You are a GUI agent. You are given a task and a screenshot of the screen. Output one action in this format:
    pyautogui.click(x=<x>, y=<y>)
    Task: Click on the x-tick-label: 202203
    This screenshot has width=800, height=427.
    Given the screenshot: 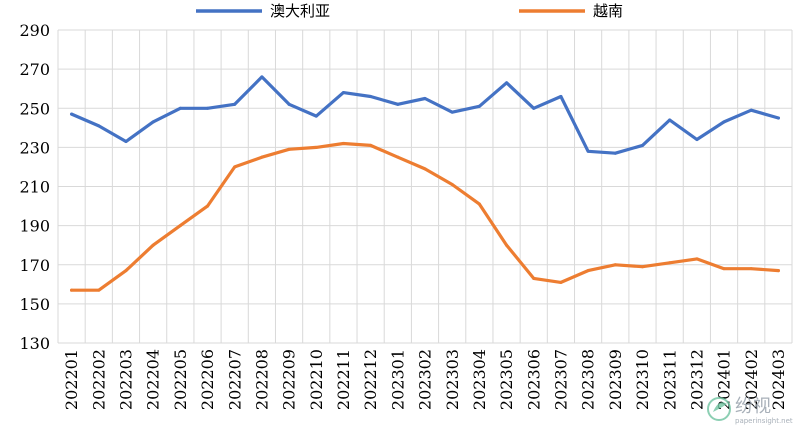 What is the action you would take?
    pyautogui.click(x=126, y=379)
    